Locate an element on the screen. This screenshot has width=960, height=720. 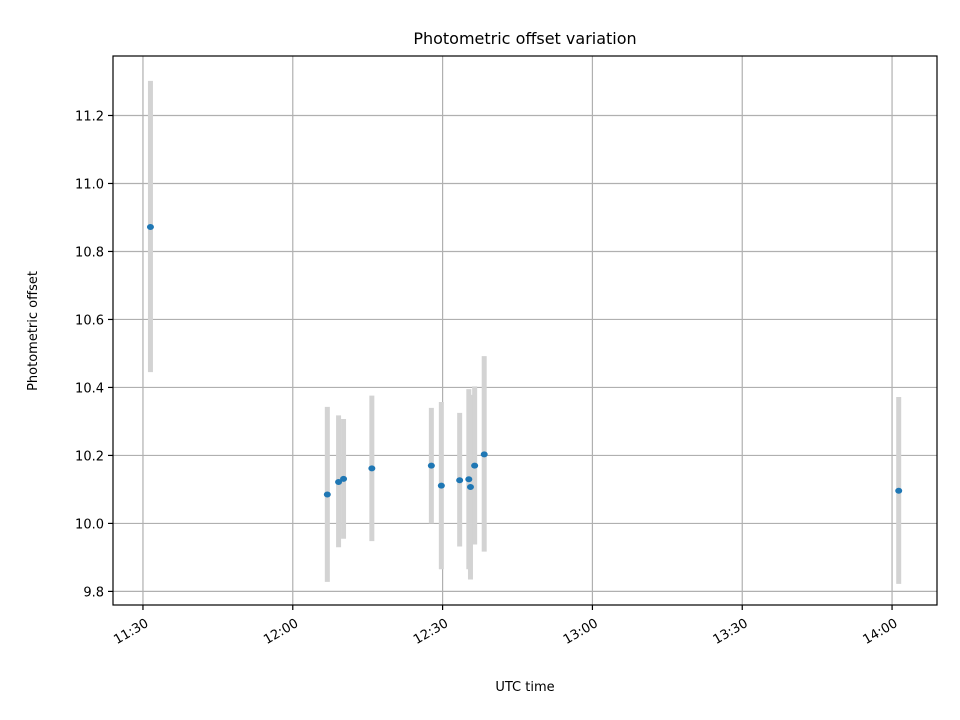
y-tick-label: 10.4 is located at coordinates (89, 388).